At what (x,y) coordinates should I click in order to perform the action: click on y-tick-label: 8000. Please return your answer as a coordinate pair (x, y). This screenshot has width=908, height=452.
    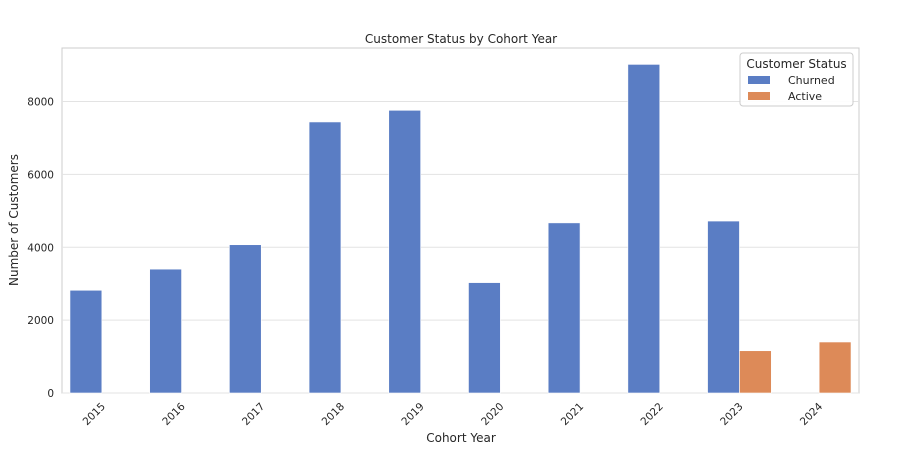
    Looking at the image, I should click on (40, 103).